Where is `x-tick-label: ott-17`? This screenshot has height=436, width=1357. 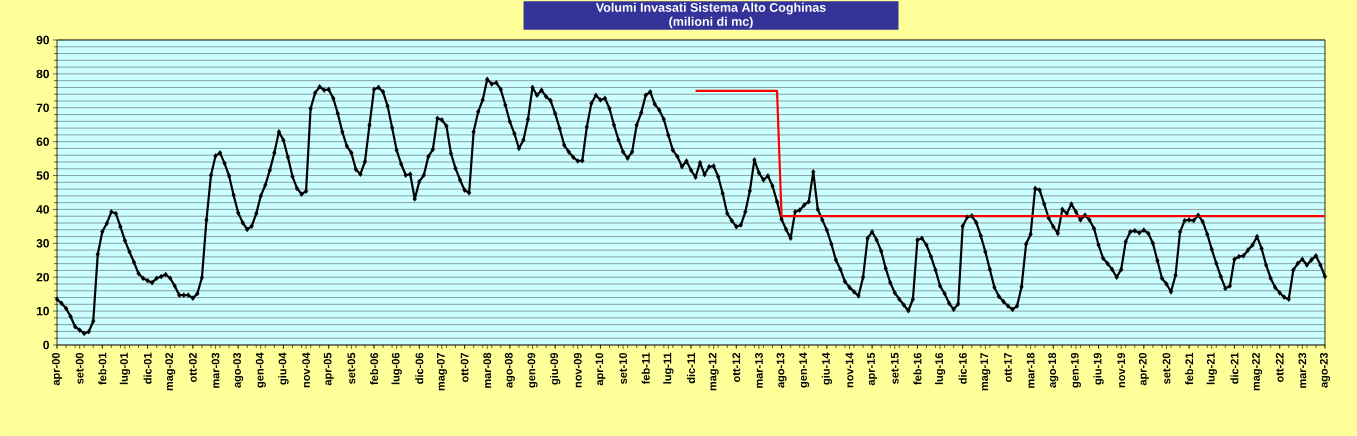 x-tick-label: ott-17 is located at coordinates (1008, 368).